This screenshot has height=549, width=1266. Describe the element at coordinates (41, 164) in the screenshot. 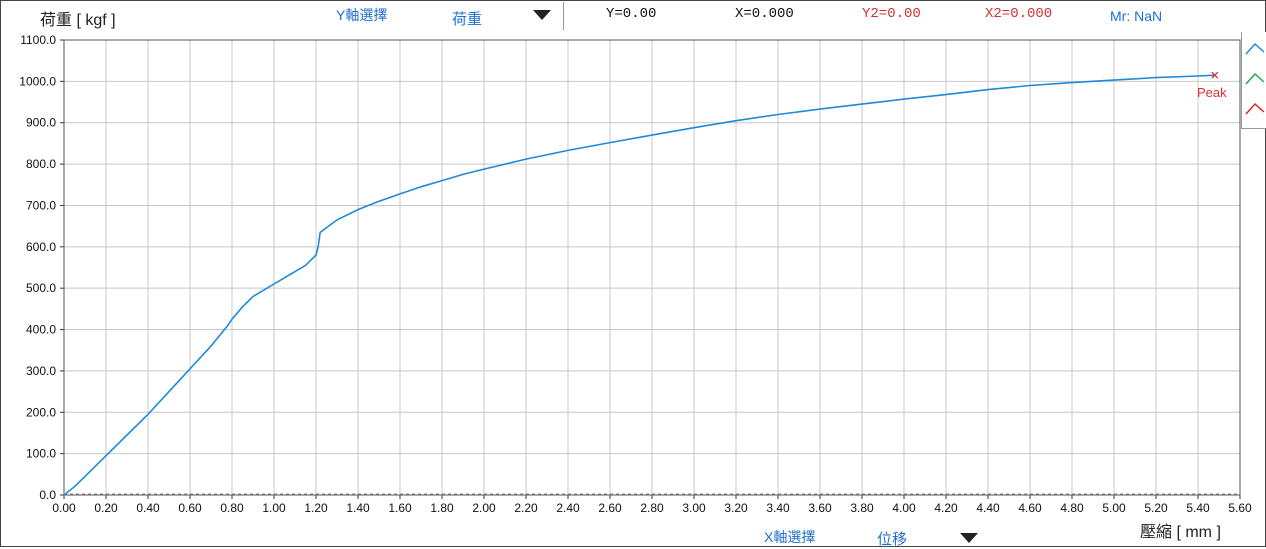

I see `y-tick-label: 800.0` at that location.